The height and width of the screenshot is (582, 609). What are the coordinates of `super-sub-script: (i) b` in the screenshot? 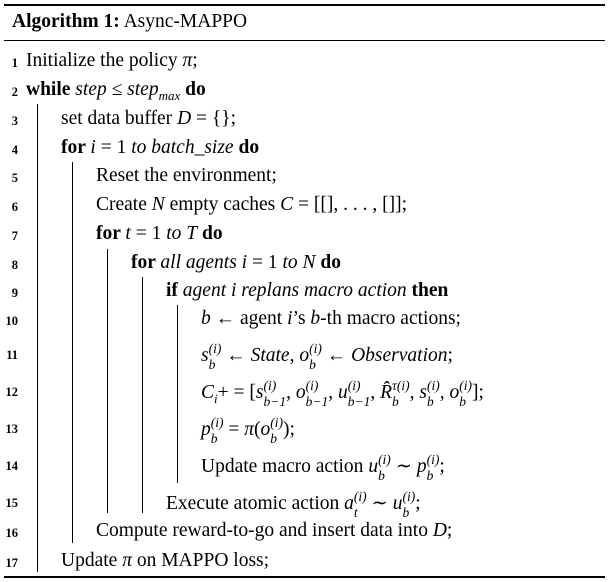 It's located at (408, 504).